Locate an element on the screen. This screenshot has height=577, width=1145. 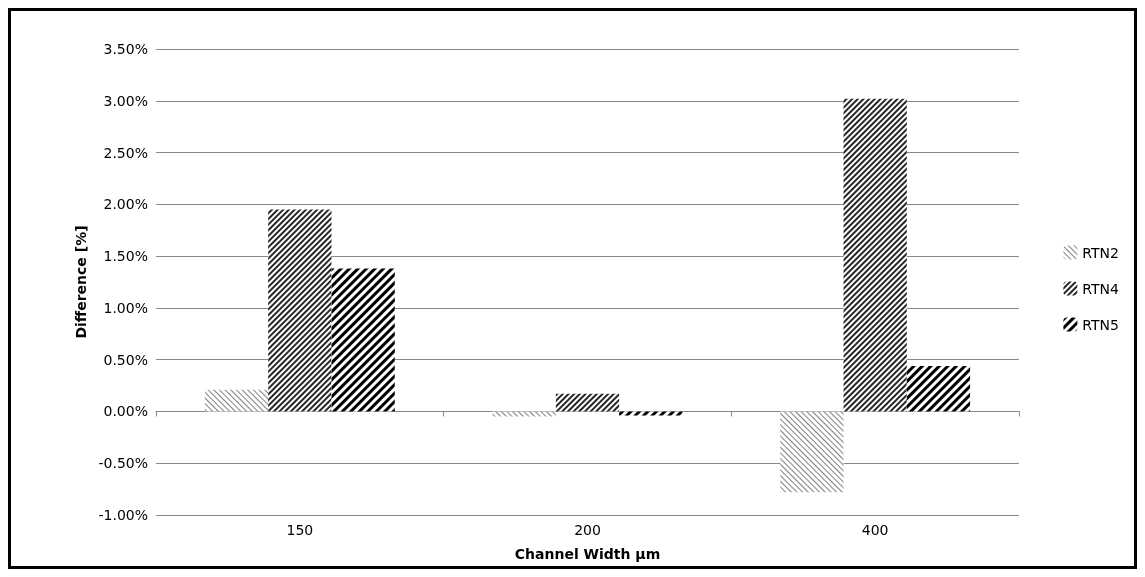
legend-label: RTN5 is located at coordinates (1100, 324).